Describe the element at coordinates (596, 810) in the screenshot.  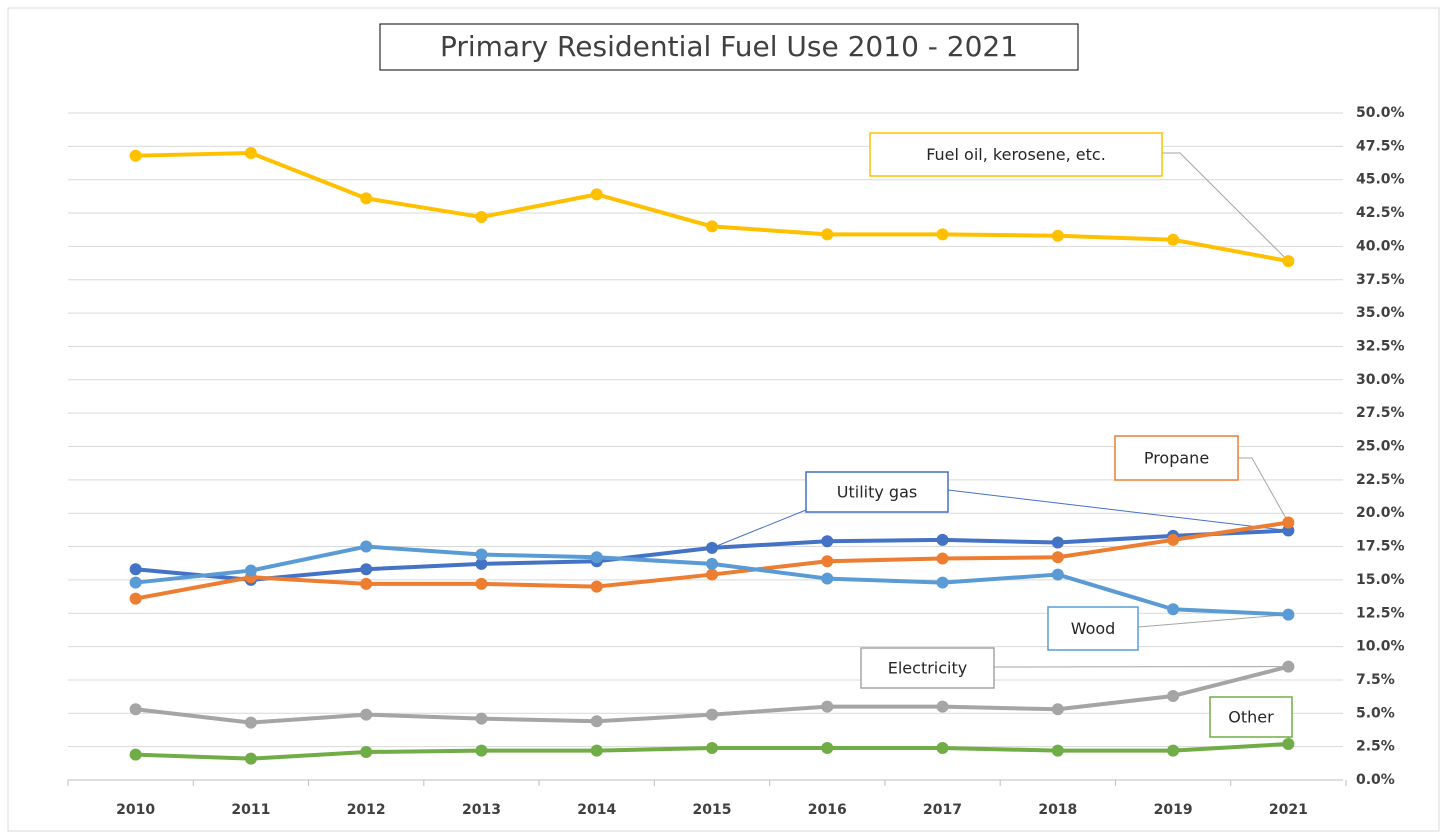
I see `x-tick-label: 2014` at that location.